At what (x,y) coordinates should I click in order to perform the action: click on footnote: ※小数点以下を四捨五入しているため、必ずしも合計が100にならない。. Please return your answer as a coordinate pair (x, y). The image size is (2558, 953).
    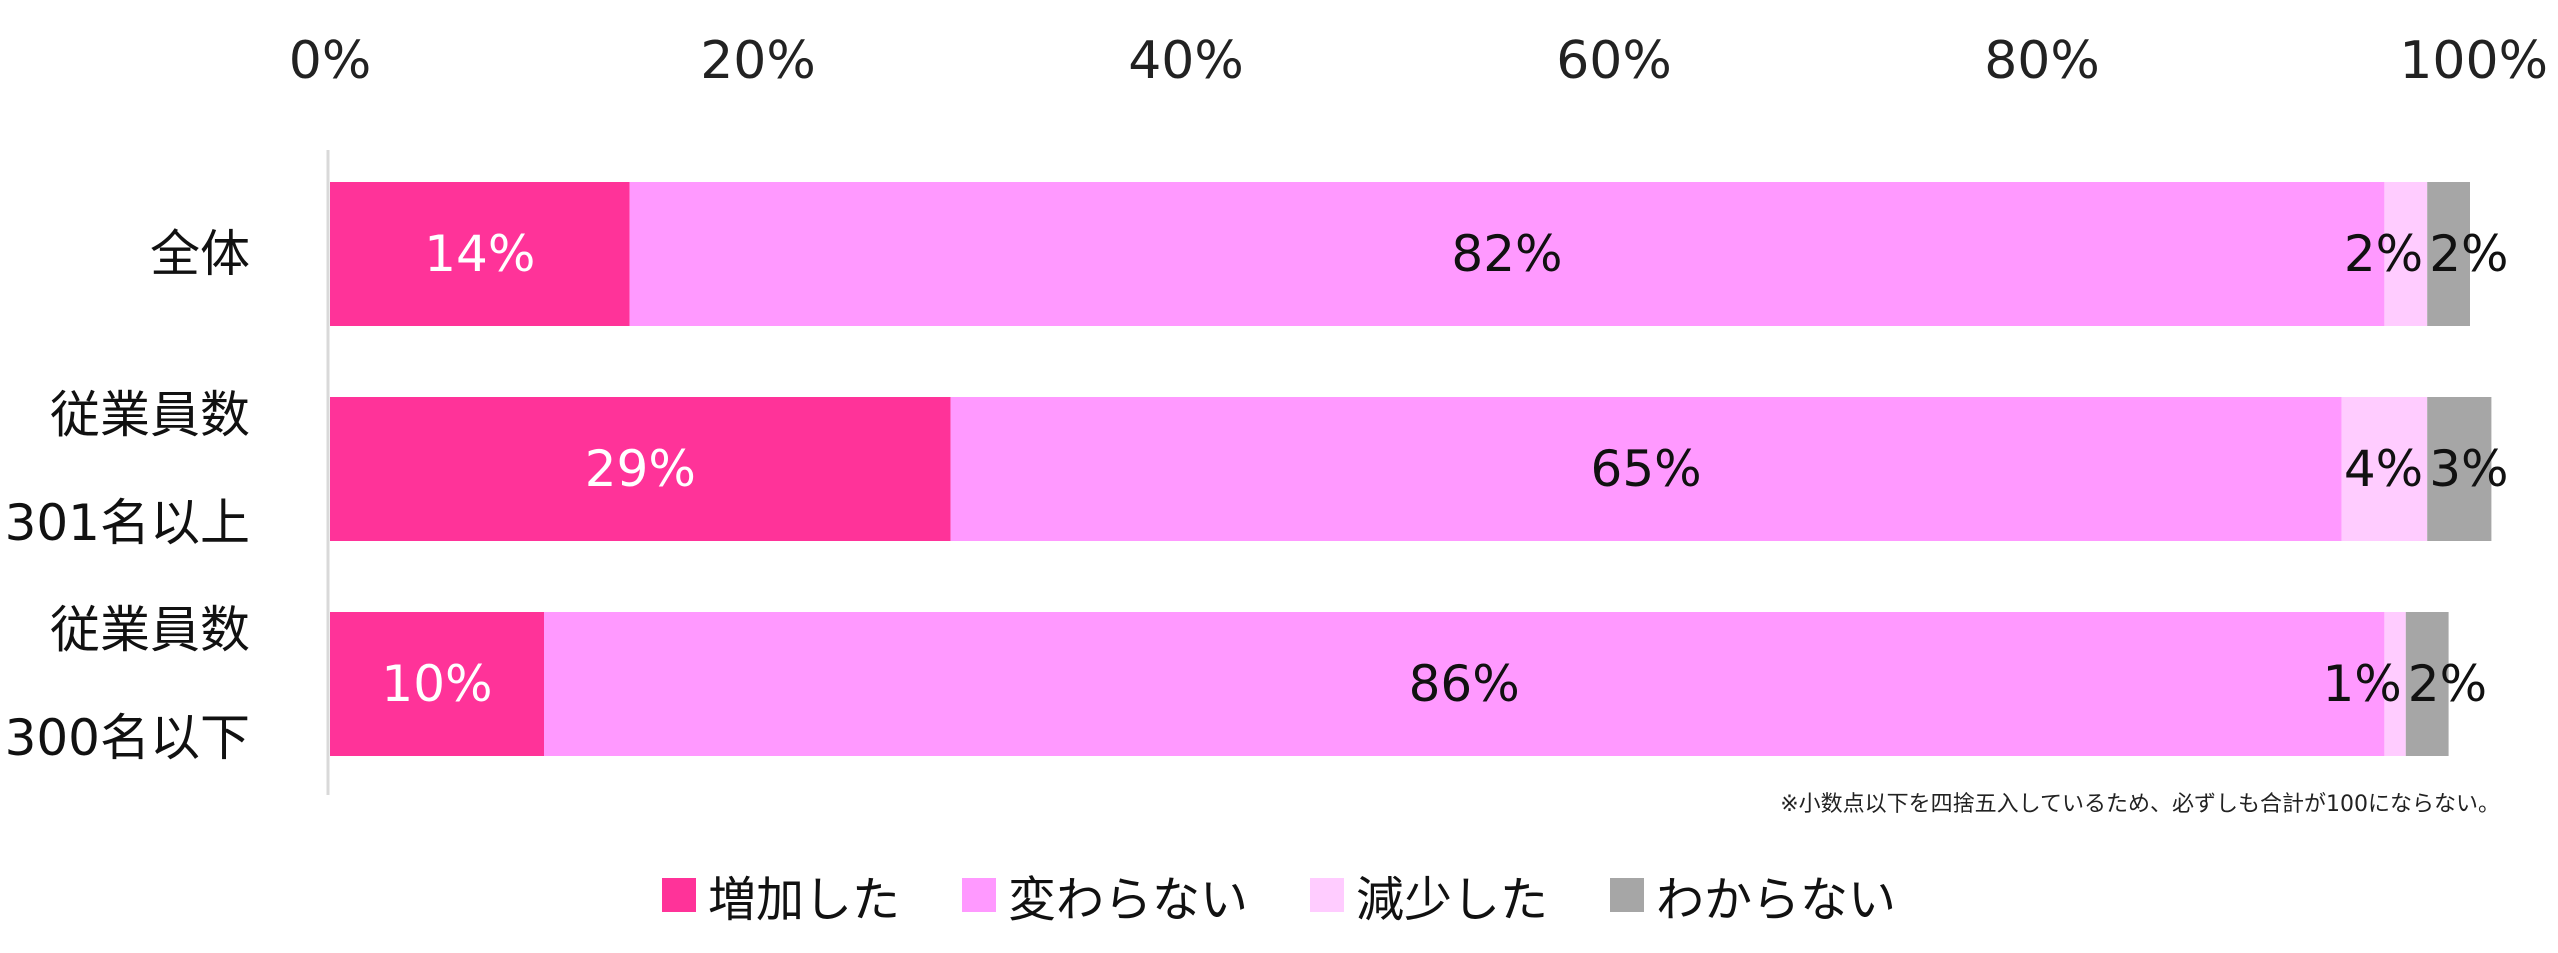
    Looking at the image, I should click on (2140, 804).